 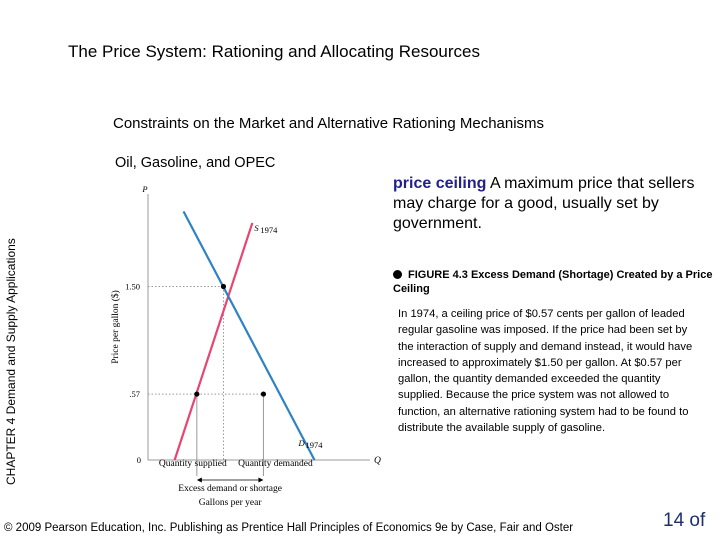 What do you see at coordinates (199, 480) in the screenshot?
I see `shortage-arrow-head-left` at bounding box center [199, 480].